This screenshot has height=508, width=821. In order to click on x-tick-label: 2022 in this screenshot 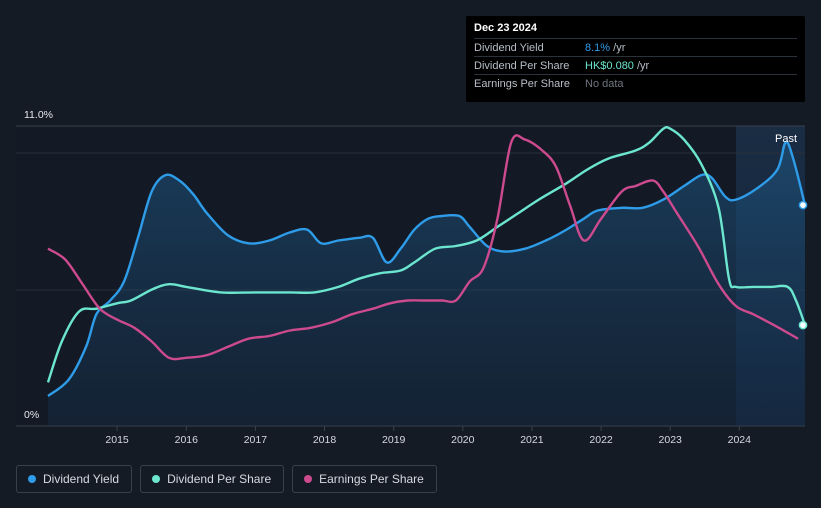, I will do `click(601, 440)`.